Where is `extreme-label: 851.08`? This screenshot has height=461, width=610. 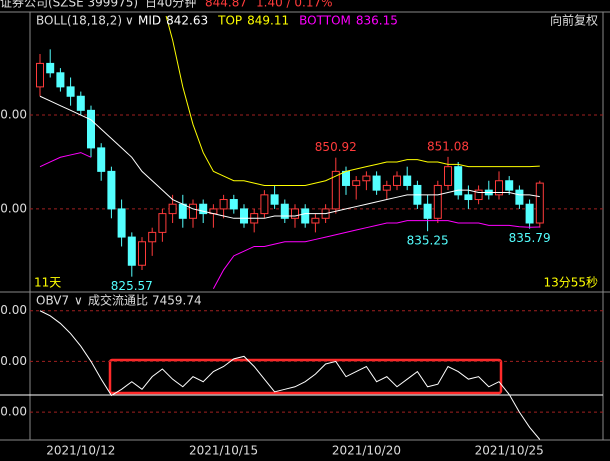
extreme-label: 851.08 is located at coordinates (448, 146).